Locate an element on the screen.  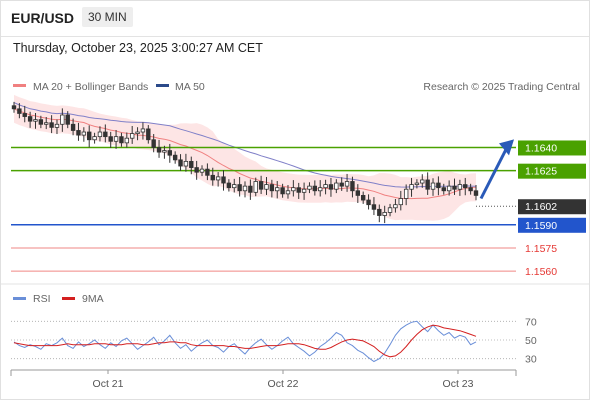
level-label-pivot: 1.1590 is located at coordinates (541, 226).